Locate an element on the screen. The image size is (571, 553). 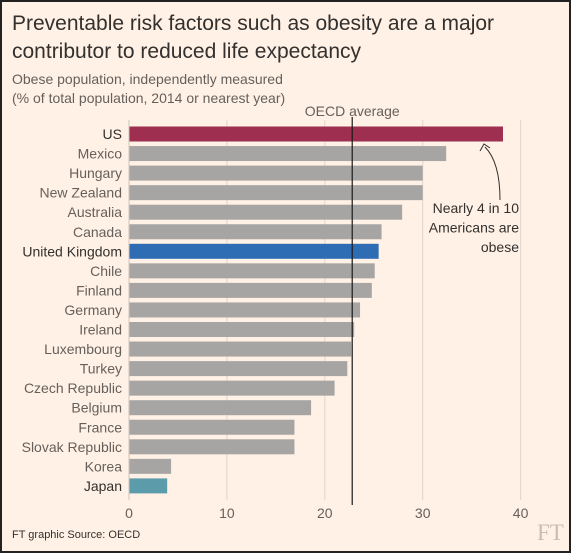
ft-logo: FT is located at coordinates (550, 532).